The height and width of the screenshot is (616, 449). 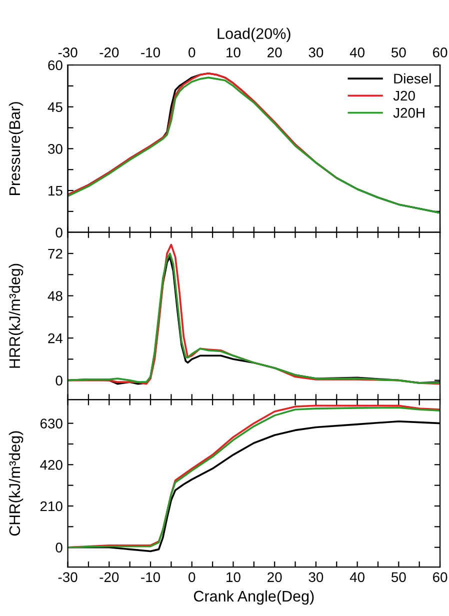 I want to click on x2-tick-label: 0, so click(x=192, y=53).